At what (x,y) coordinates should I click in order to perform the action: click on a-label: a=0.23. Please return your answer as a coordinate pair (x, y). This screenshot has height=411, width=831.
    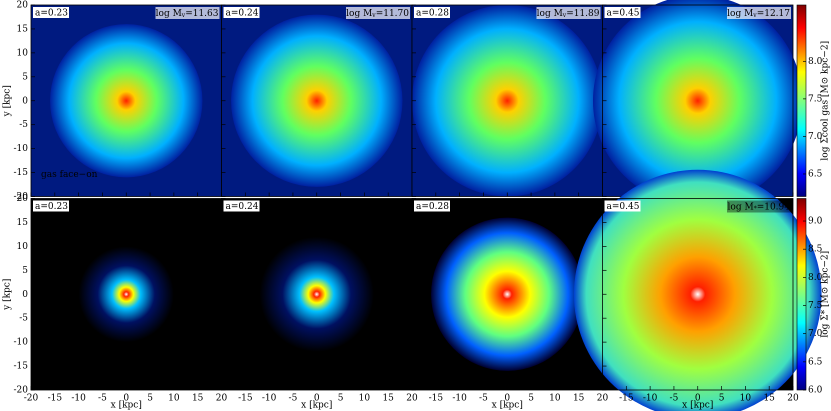
    Looking at the image, I should click on (51, 14).